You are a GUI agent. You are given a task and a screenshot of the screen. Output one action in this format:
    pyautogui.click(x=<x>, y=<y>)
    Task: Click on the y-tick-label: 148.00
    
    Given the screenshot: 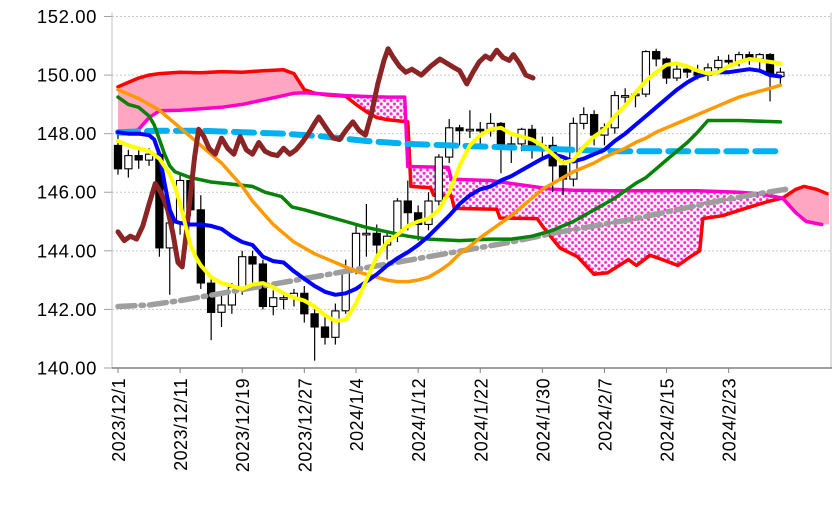 What is the action you would take?
    pyautogui.click(x=67, y=133)
    